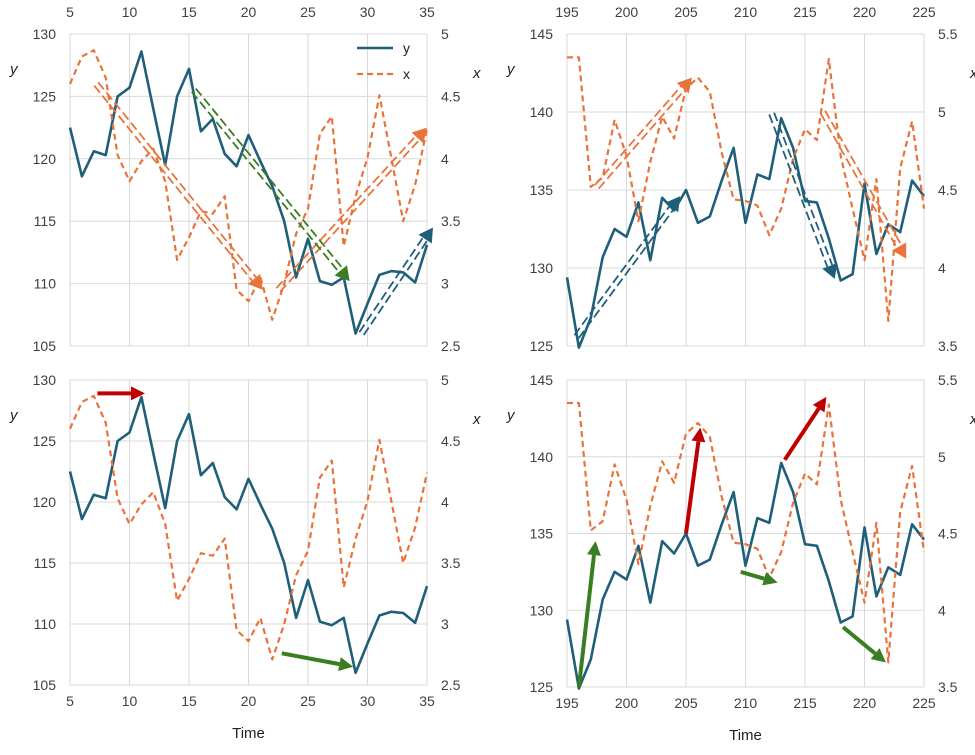 Image resolution: width=975 pixels, height=755 pixels. I want to click on legend-label-y: y, so click(406, 48).